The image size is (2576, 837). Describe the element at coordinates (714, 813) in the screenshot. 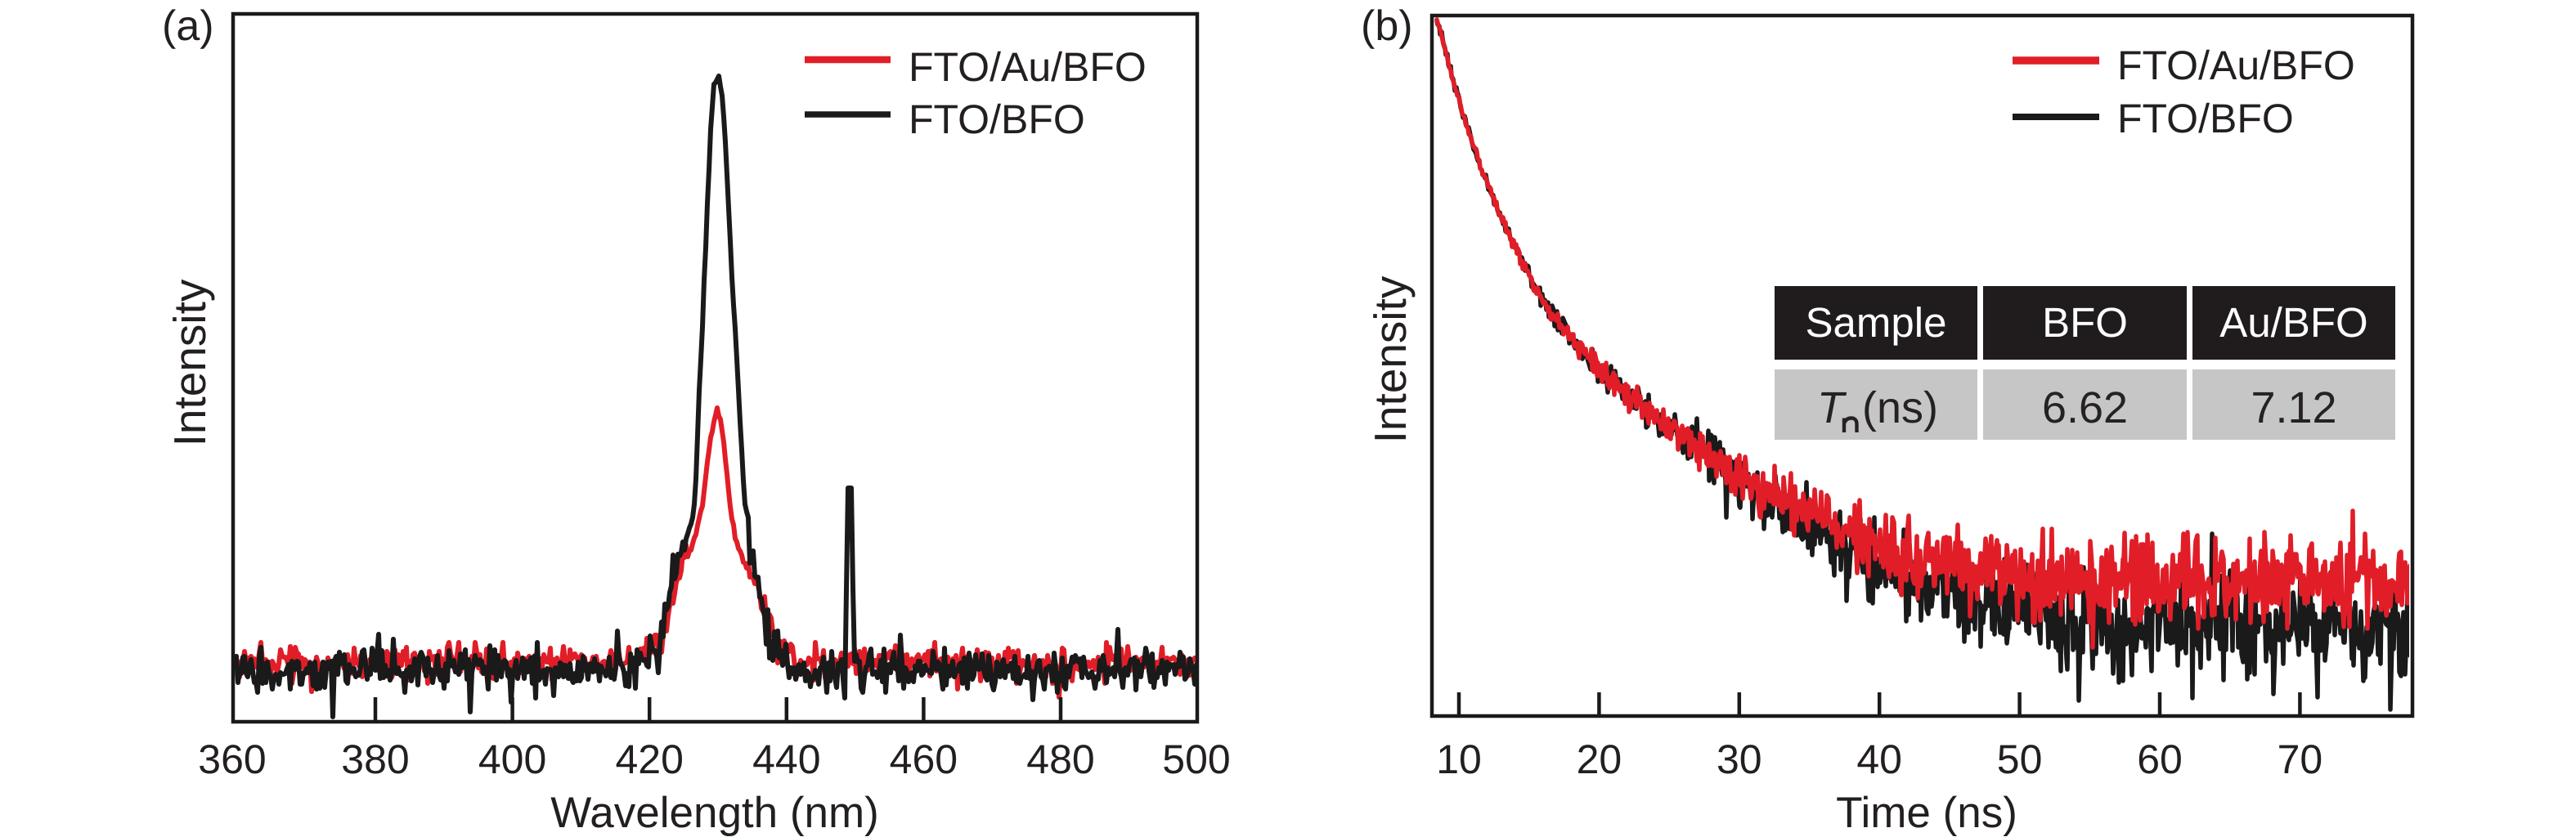

I see `svg-text: Wavelength (nm)` at that location.